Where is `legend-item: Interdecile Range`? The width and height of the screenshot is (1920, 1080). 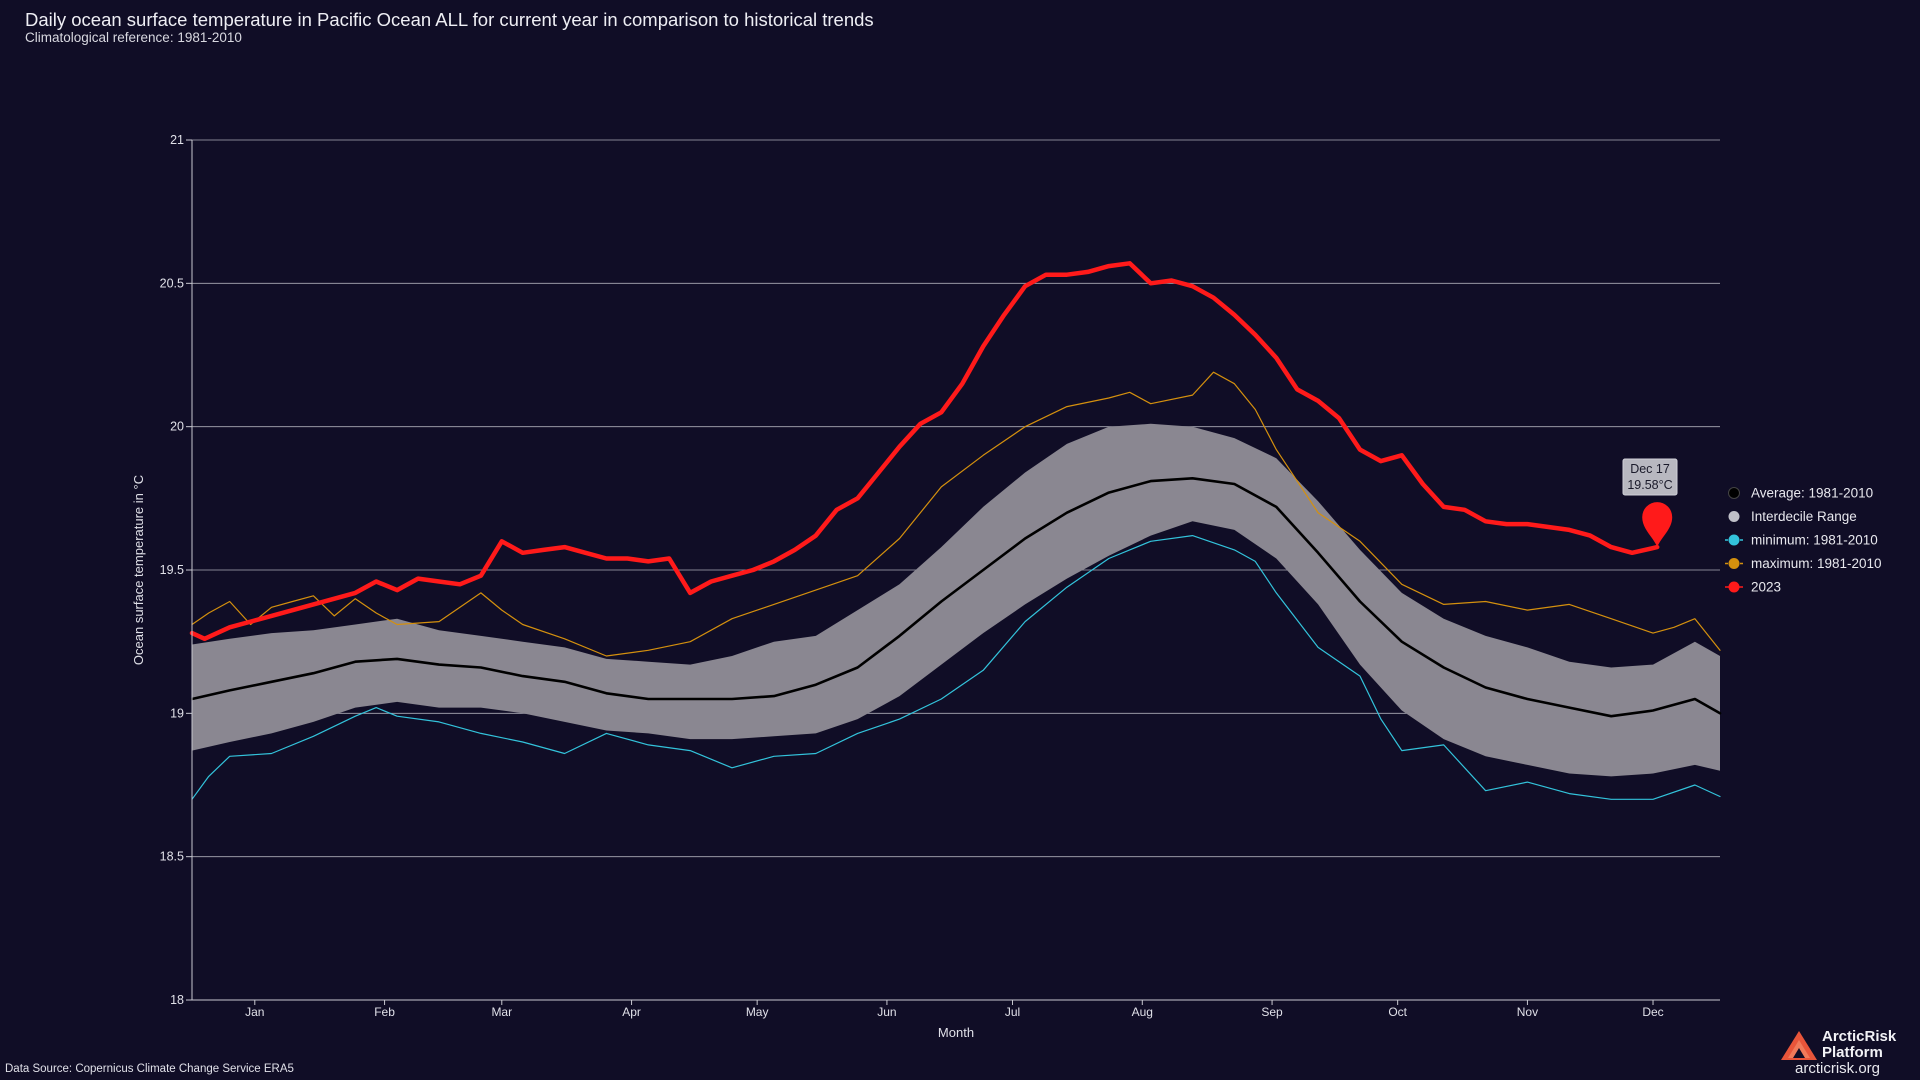
legend-item: Interdecile Range is located at coordinates (1792, 516).